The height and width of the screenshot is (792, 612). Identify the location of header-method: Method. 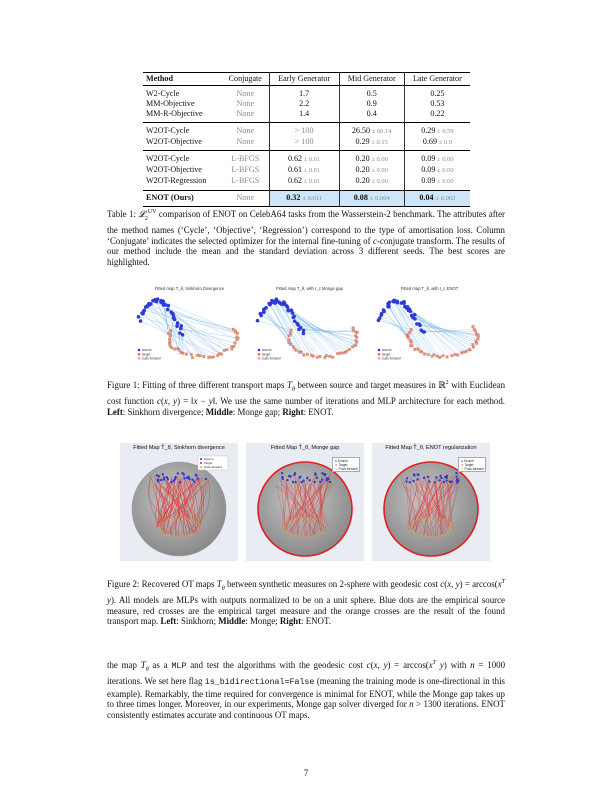
(159, 78).